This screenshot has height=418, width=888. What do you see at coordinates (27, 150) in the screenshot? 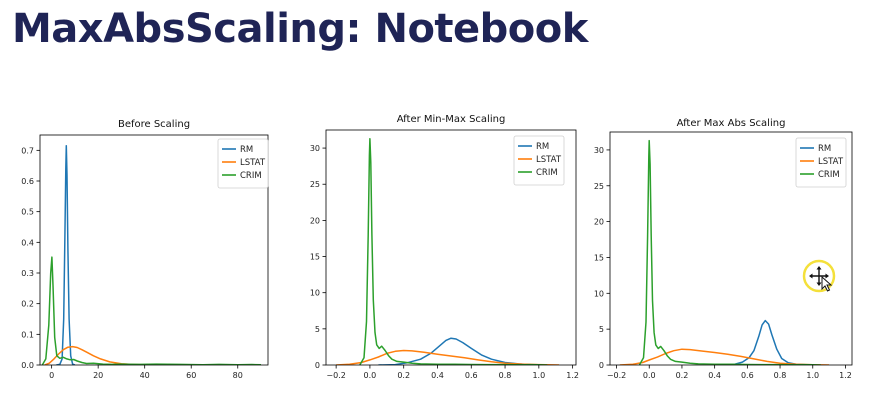
I see `y-tick-label: 0.7` at bounding box center [27, 150].